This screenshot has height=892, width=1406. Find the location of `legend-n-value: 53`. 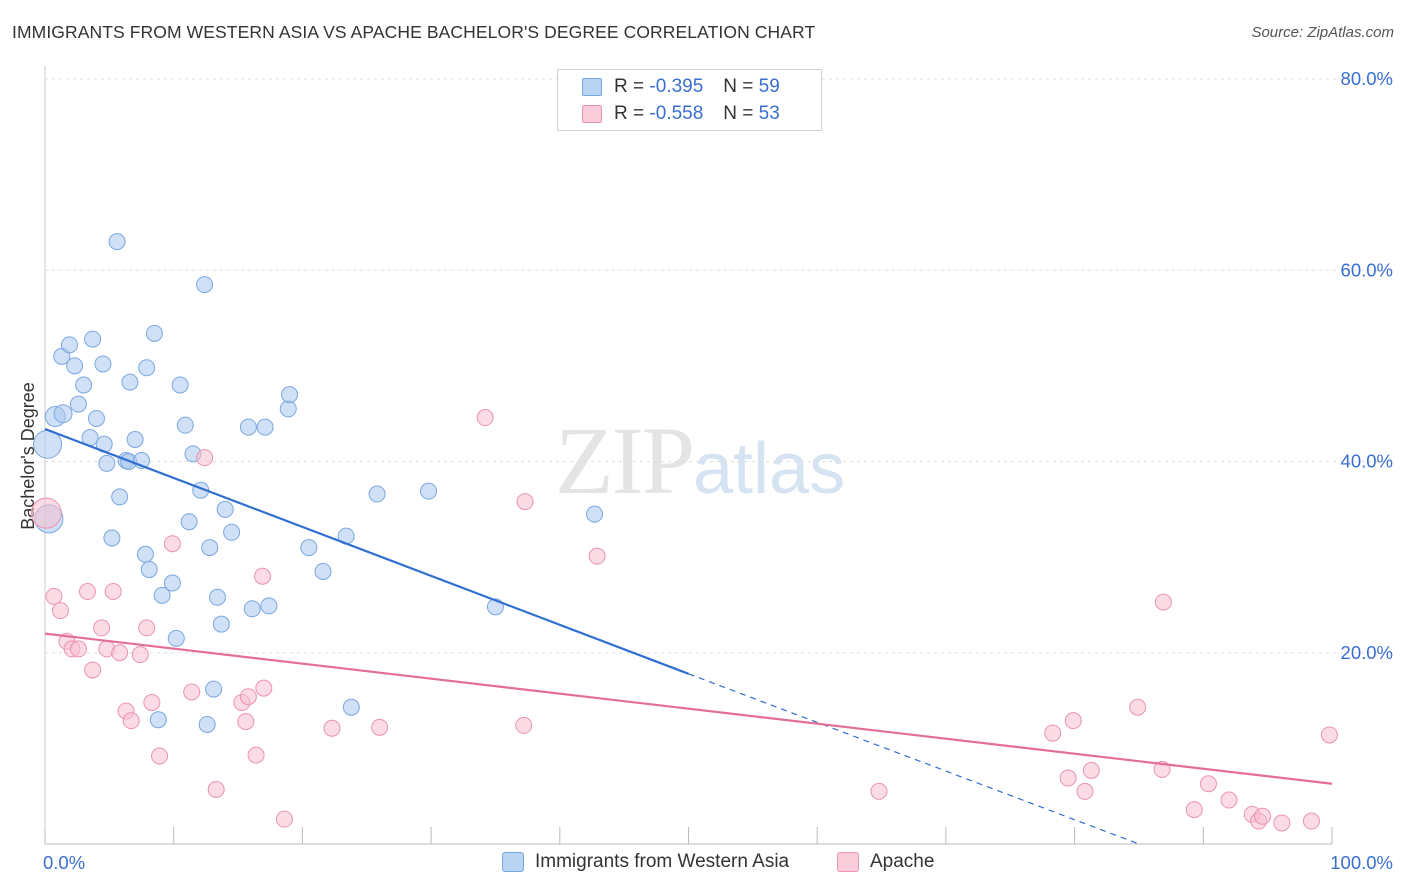

legend-n-value: 53 is located at coordinates (769, 113).